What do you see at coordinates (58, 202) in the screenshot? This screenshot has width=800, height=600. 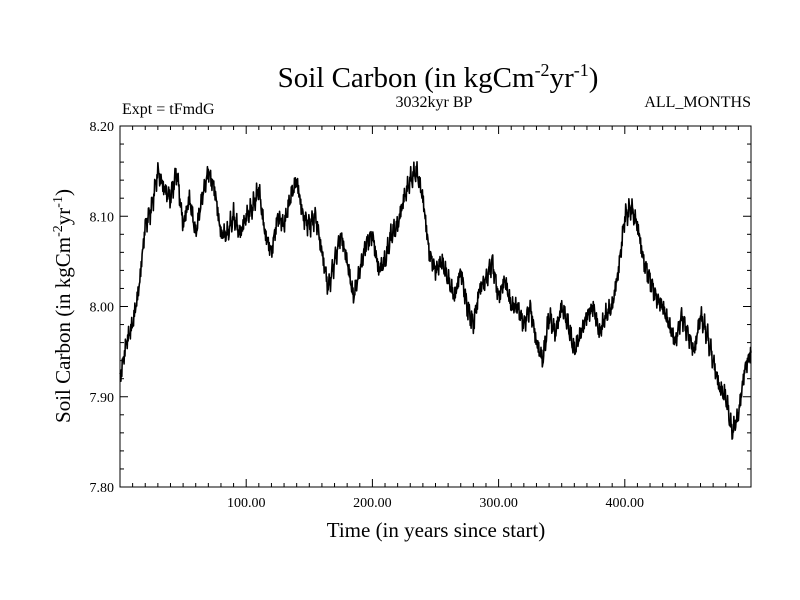 I see `y-axis-label-sup2: -1` at bounding box center [58, 202].